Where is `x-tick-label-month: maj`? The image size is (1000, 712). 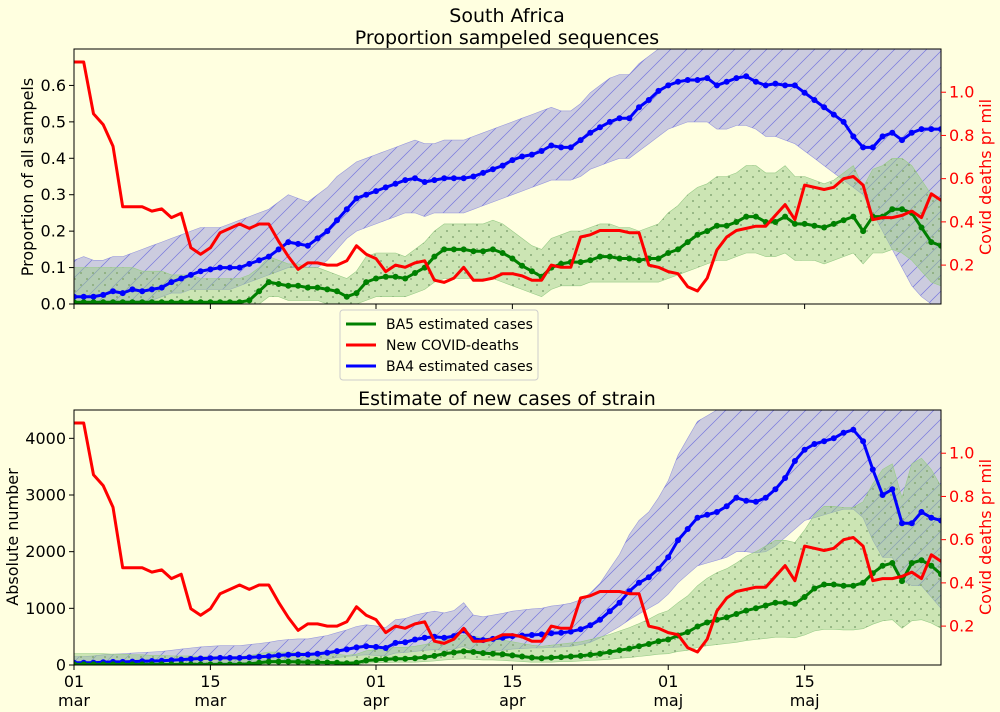
x-tick-label-month: maj is located at coordinates (805, 700).